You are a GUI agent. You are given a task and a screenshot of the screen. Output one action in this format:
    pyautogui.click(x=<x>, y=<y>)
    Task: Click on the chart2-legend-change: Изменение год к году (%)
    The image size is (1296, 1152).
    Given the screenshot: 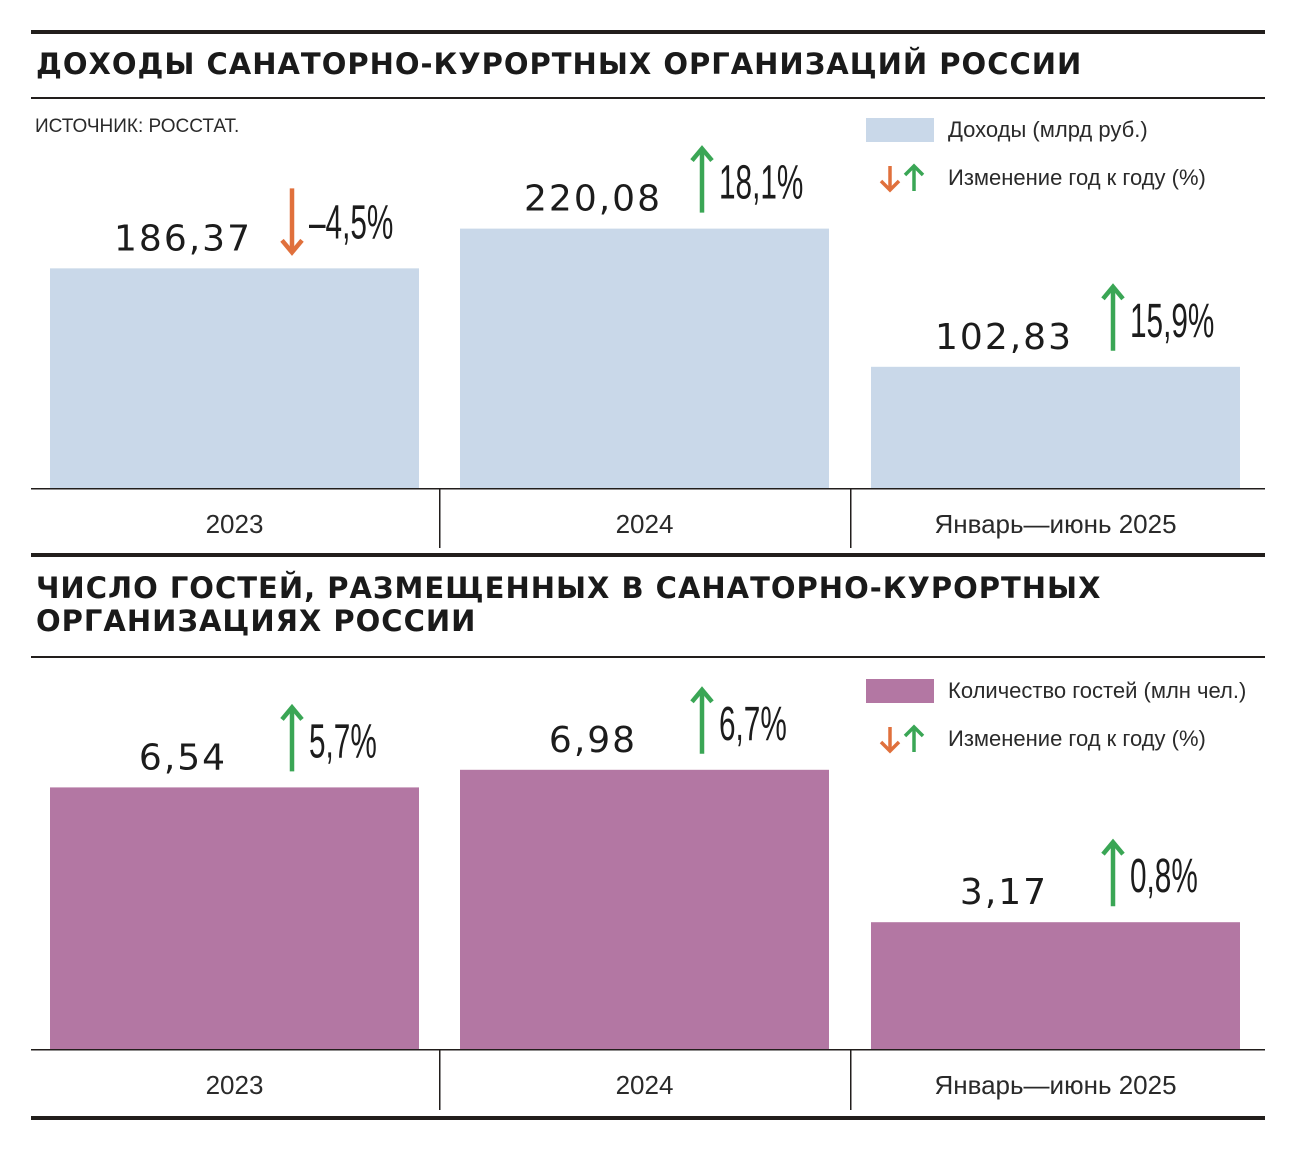 What is the action you would take?
    pyautogui.click(x=1036, y=739)
    